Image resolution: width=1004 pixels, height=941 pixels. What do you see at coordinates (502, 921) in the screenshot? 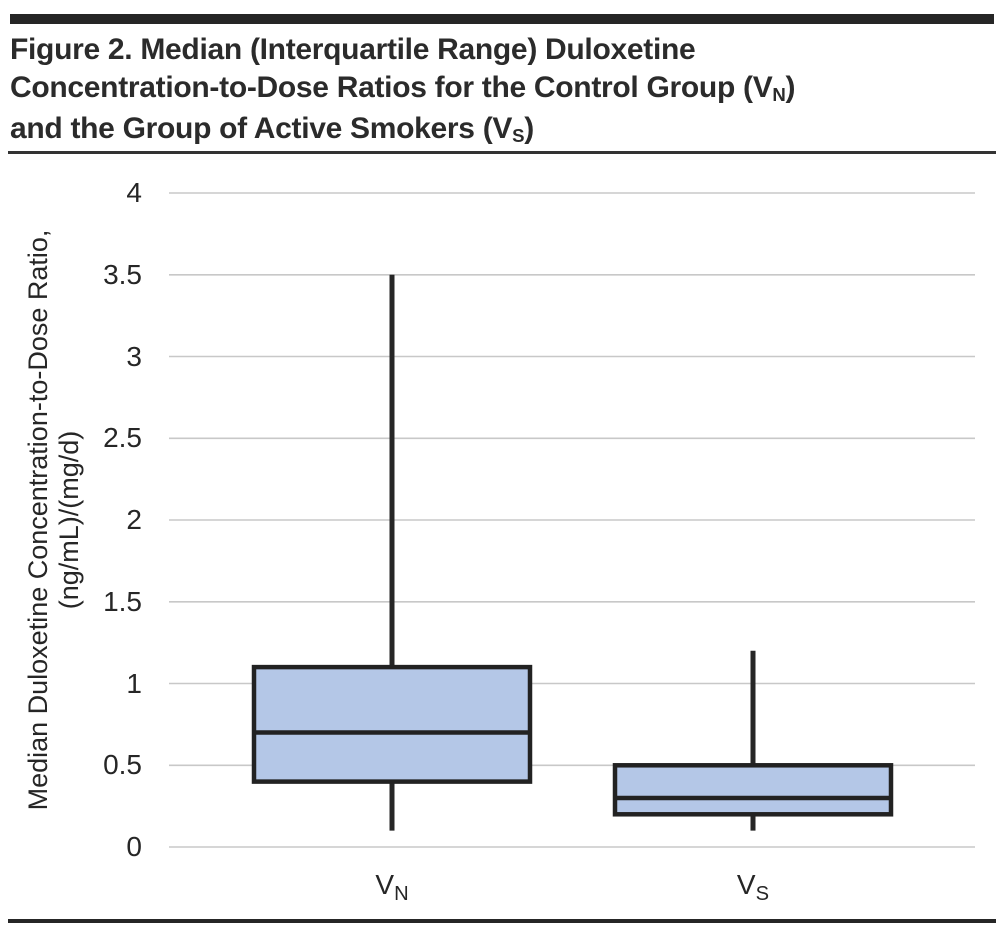
I see `bottom-rule-bar` at bounding box center [502, 921].